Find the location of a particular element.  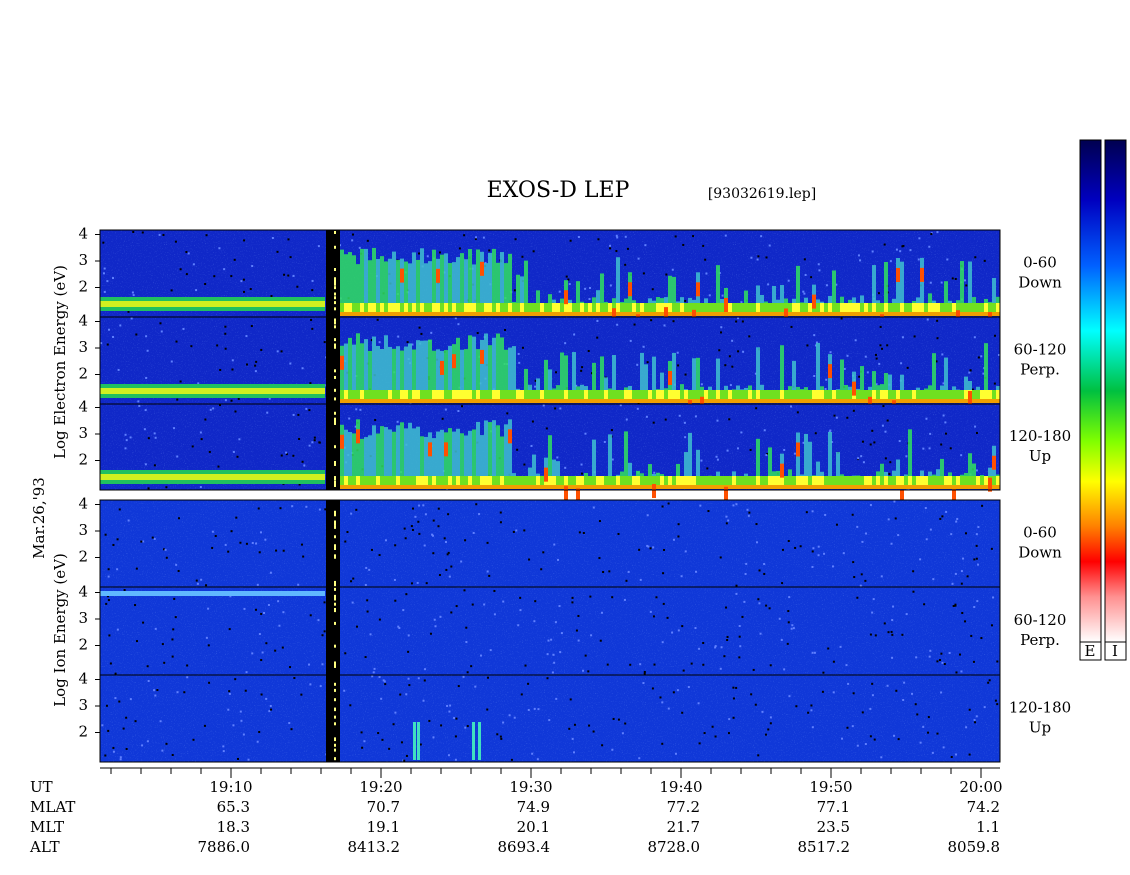

y-tick-label: 2 is located at coordinates (83, 732).